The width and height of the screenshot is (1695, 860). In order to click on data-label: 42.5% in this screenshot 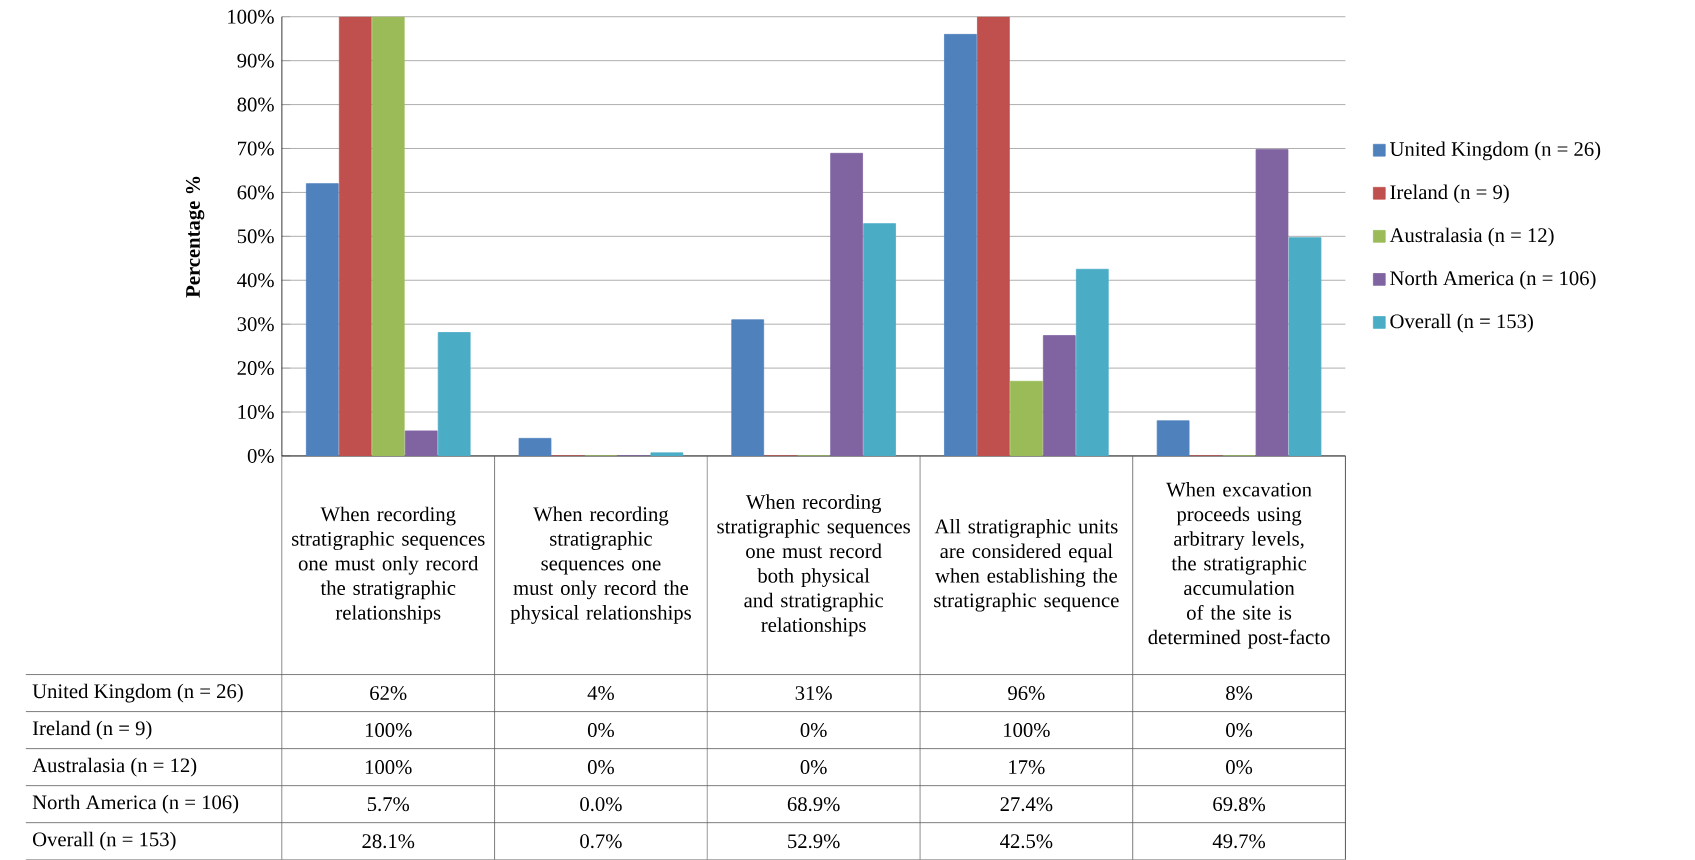, I will do `click(1026, 841)`.